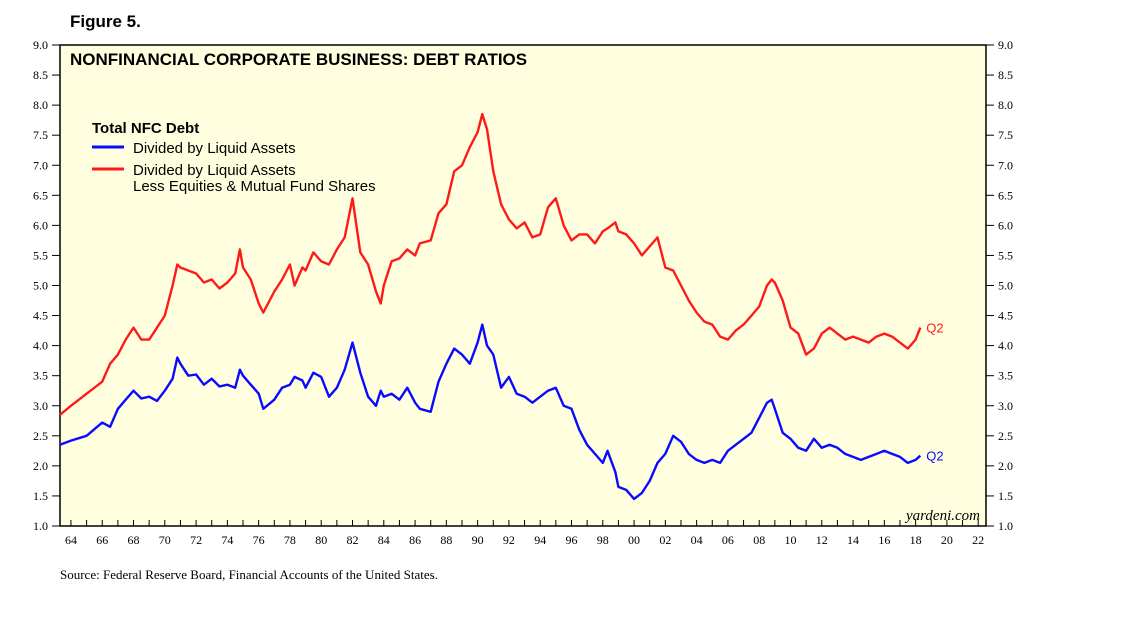  Describe the element at coordinates (40, 255) in the screenshot. I see `y-tick-label-left: 5.5` at that location.